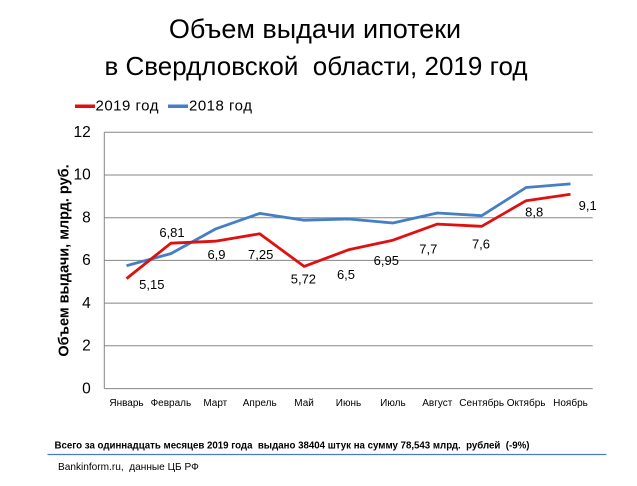  I want to click on svg-text: 2, so click(86, 346).